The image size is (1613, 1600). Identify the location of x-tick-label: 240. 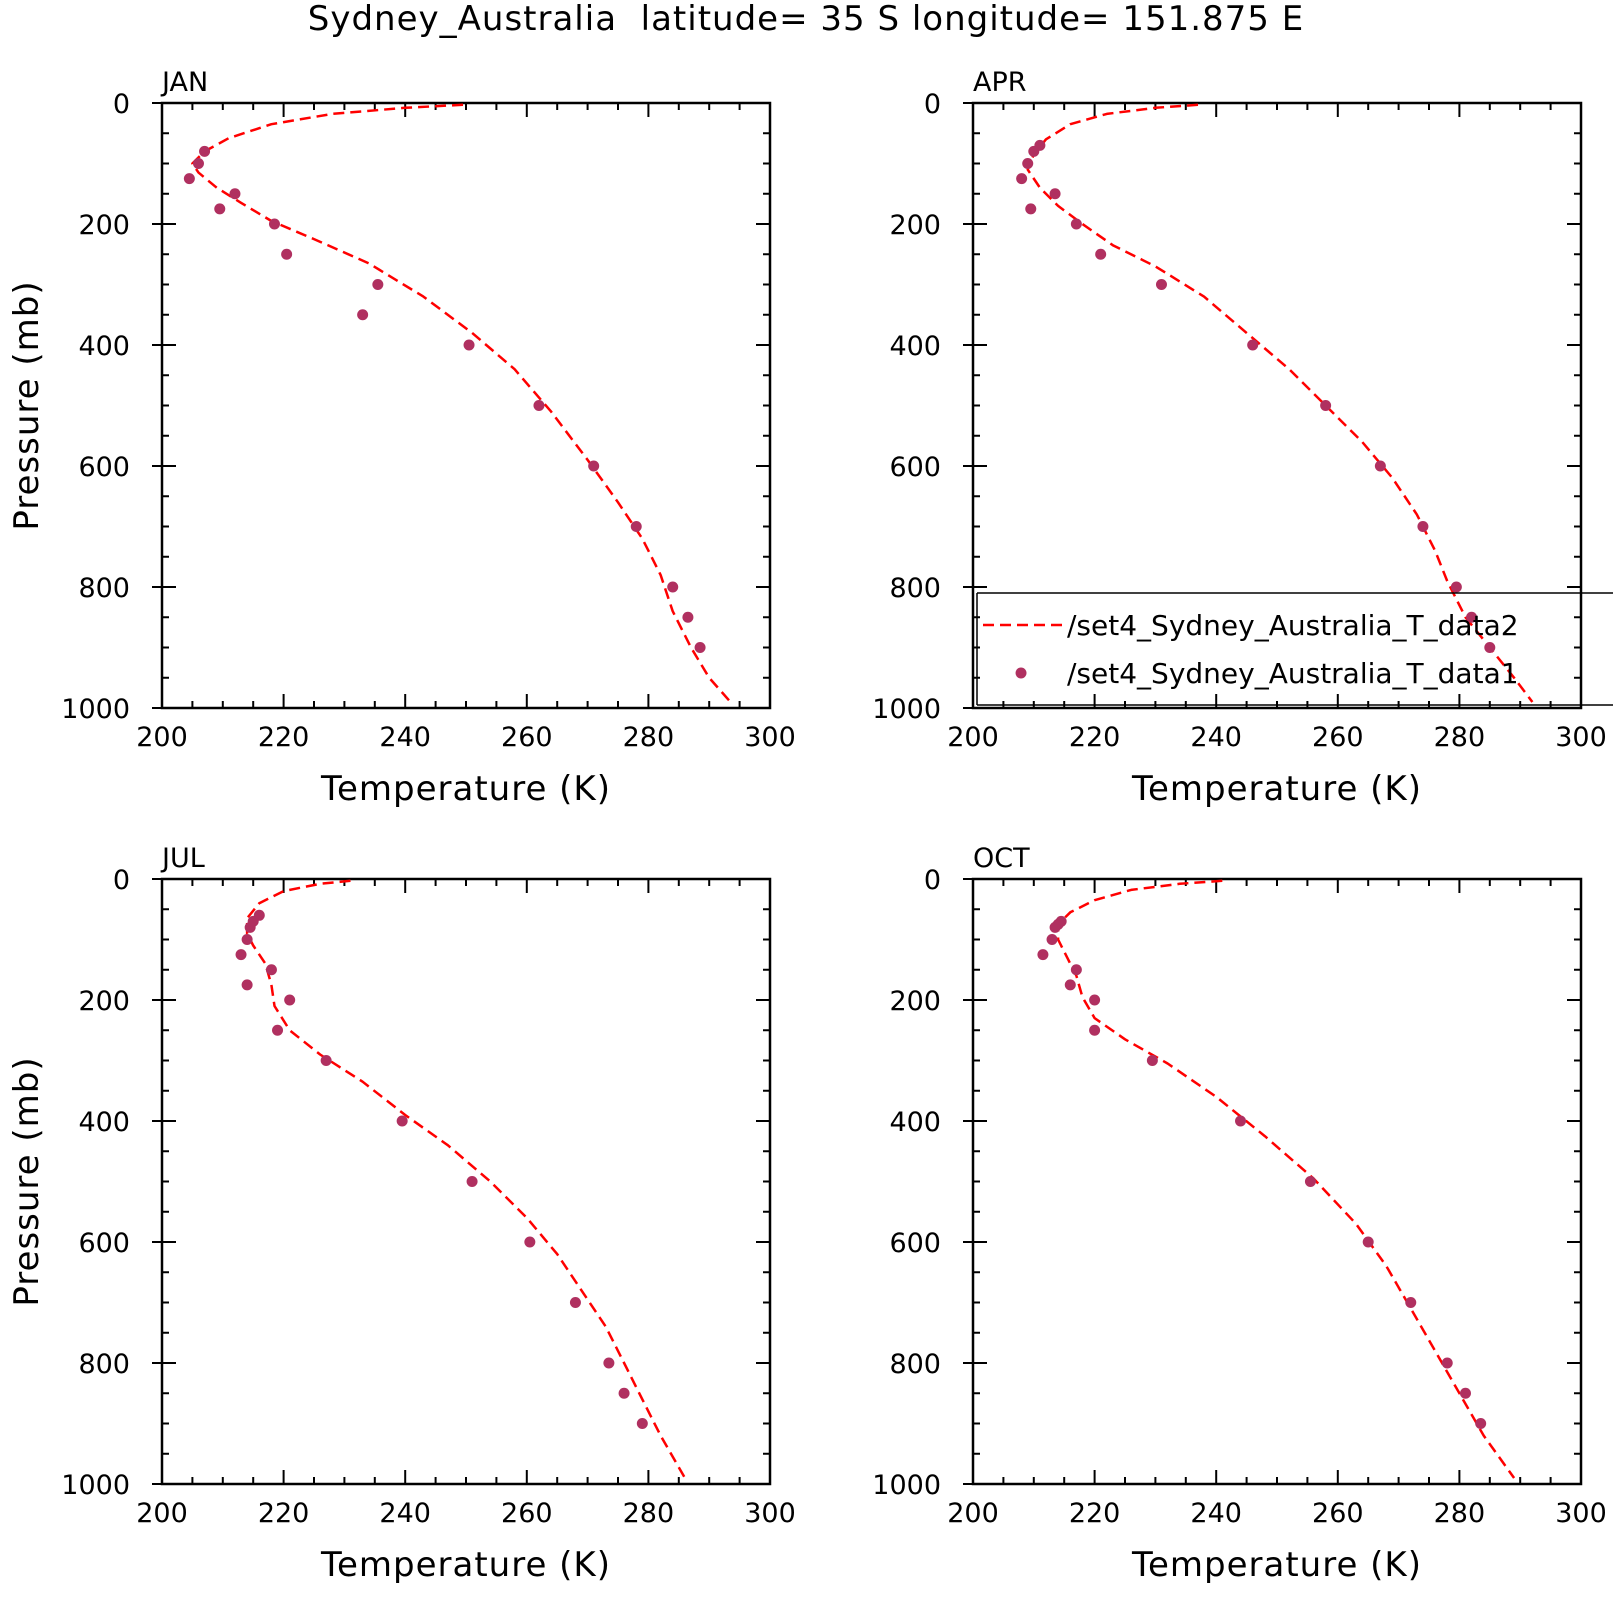
(405, 737).